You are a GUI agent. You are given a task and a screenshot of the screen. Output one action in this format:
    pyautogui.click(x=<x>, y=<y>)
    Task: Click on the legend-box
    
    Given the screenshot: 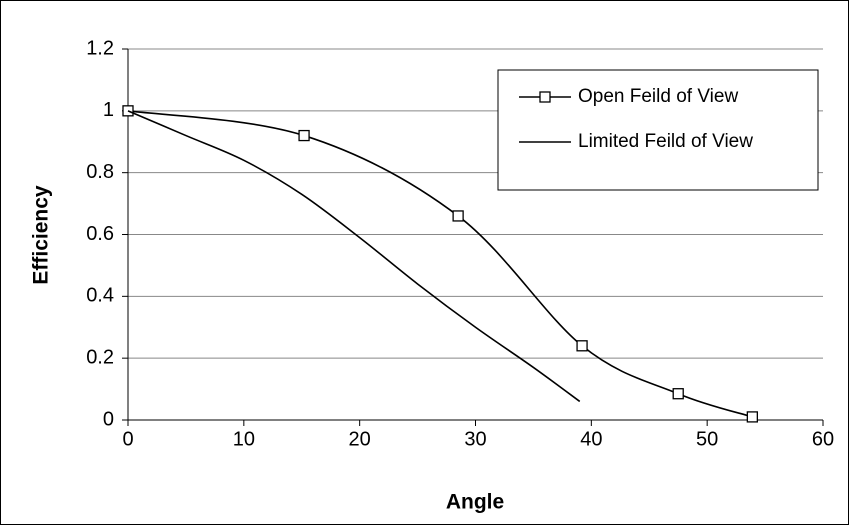 What is the action you would take?
    pyautogui.click(x=658, y=130)
    